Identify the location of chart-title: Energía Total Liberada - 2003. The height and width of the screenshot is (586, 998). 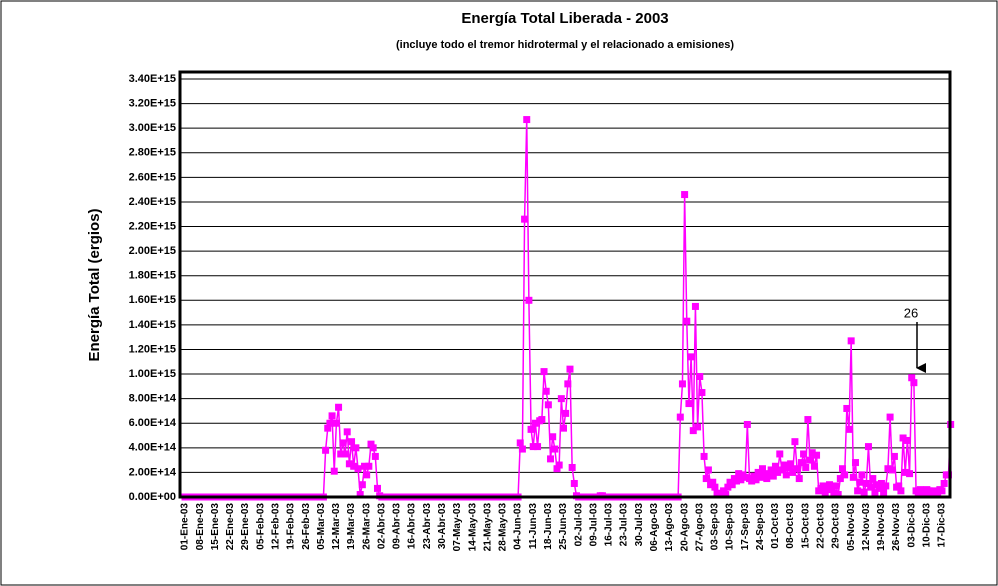
(564, 18).